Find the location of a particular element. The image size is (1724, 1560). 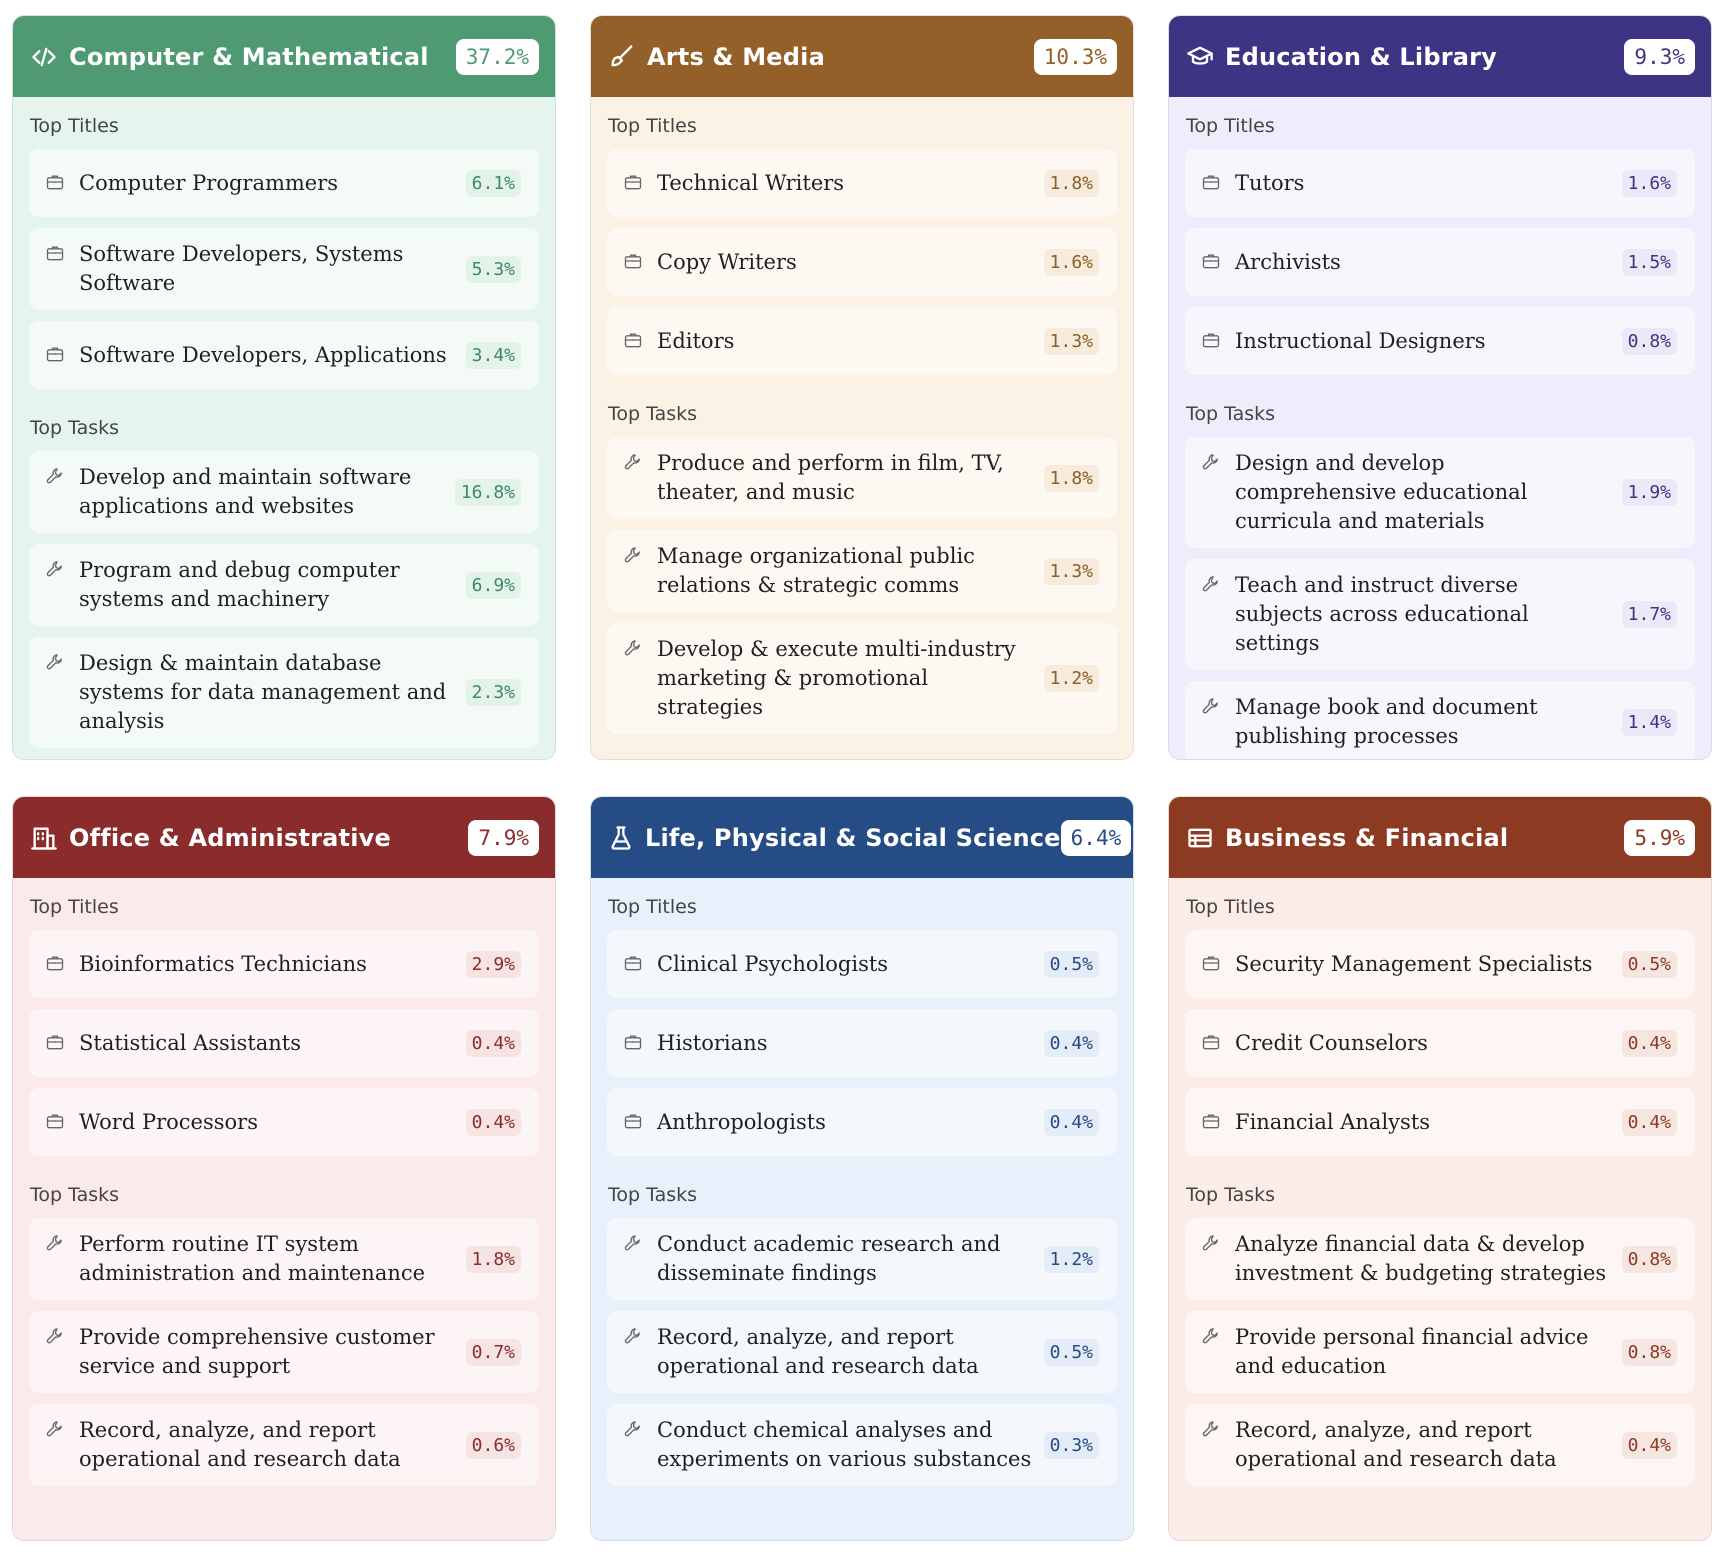

item-label: Security Management Specialists is located at coordinates (1414, 963).